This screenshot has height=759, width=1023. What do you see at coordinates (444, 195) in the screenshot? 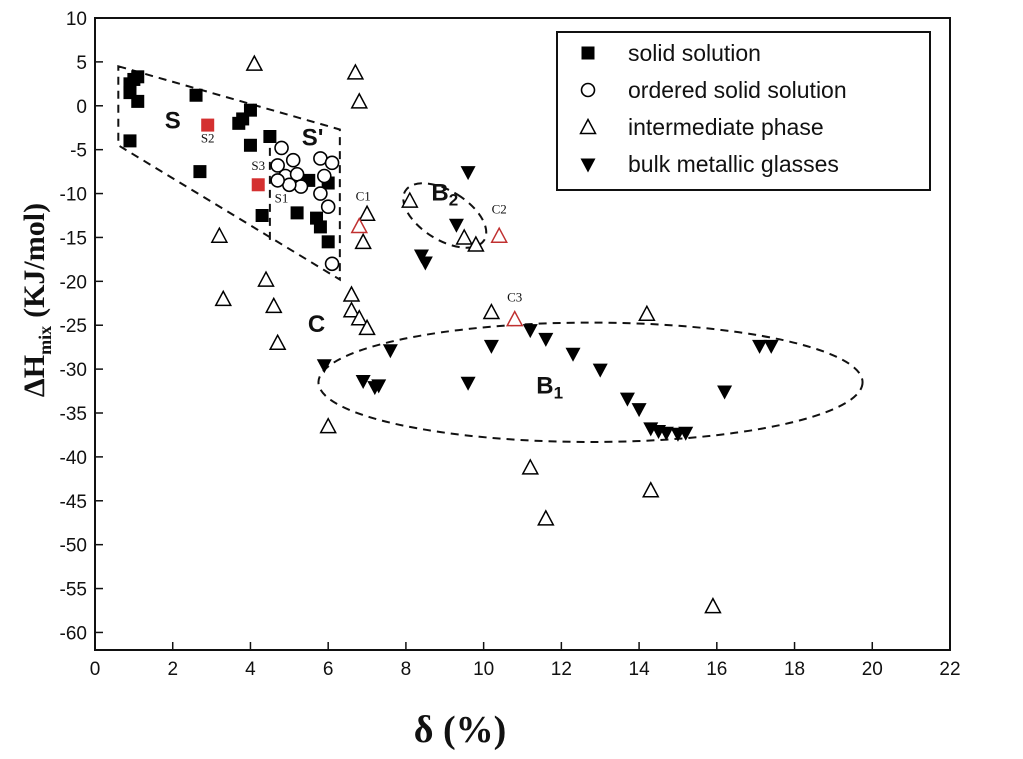
I see `region-label: B2` at bounding box center [444, 195].